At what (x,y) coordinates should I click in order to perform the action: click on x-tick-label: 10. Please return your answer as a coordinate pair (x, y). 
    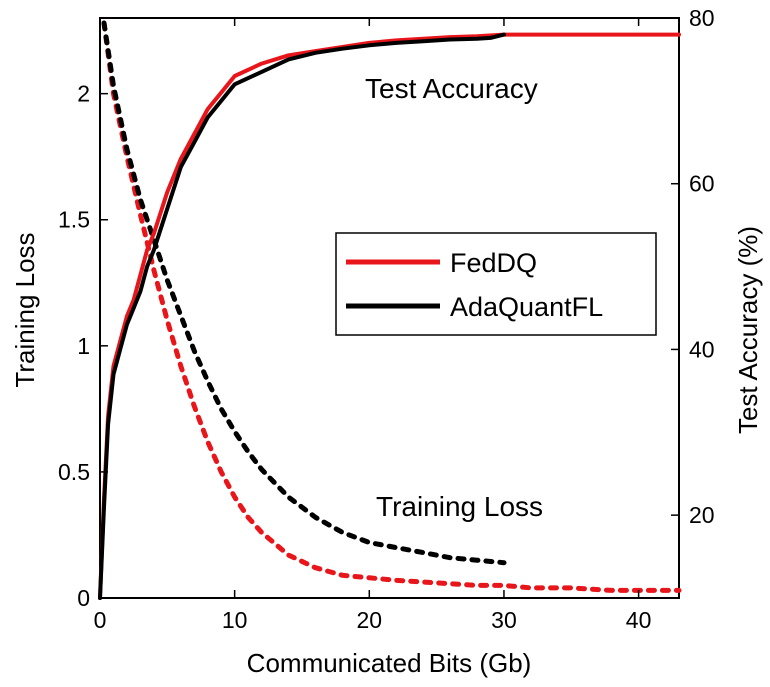
    Looking at the image, I should click on (235, 620).